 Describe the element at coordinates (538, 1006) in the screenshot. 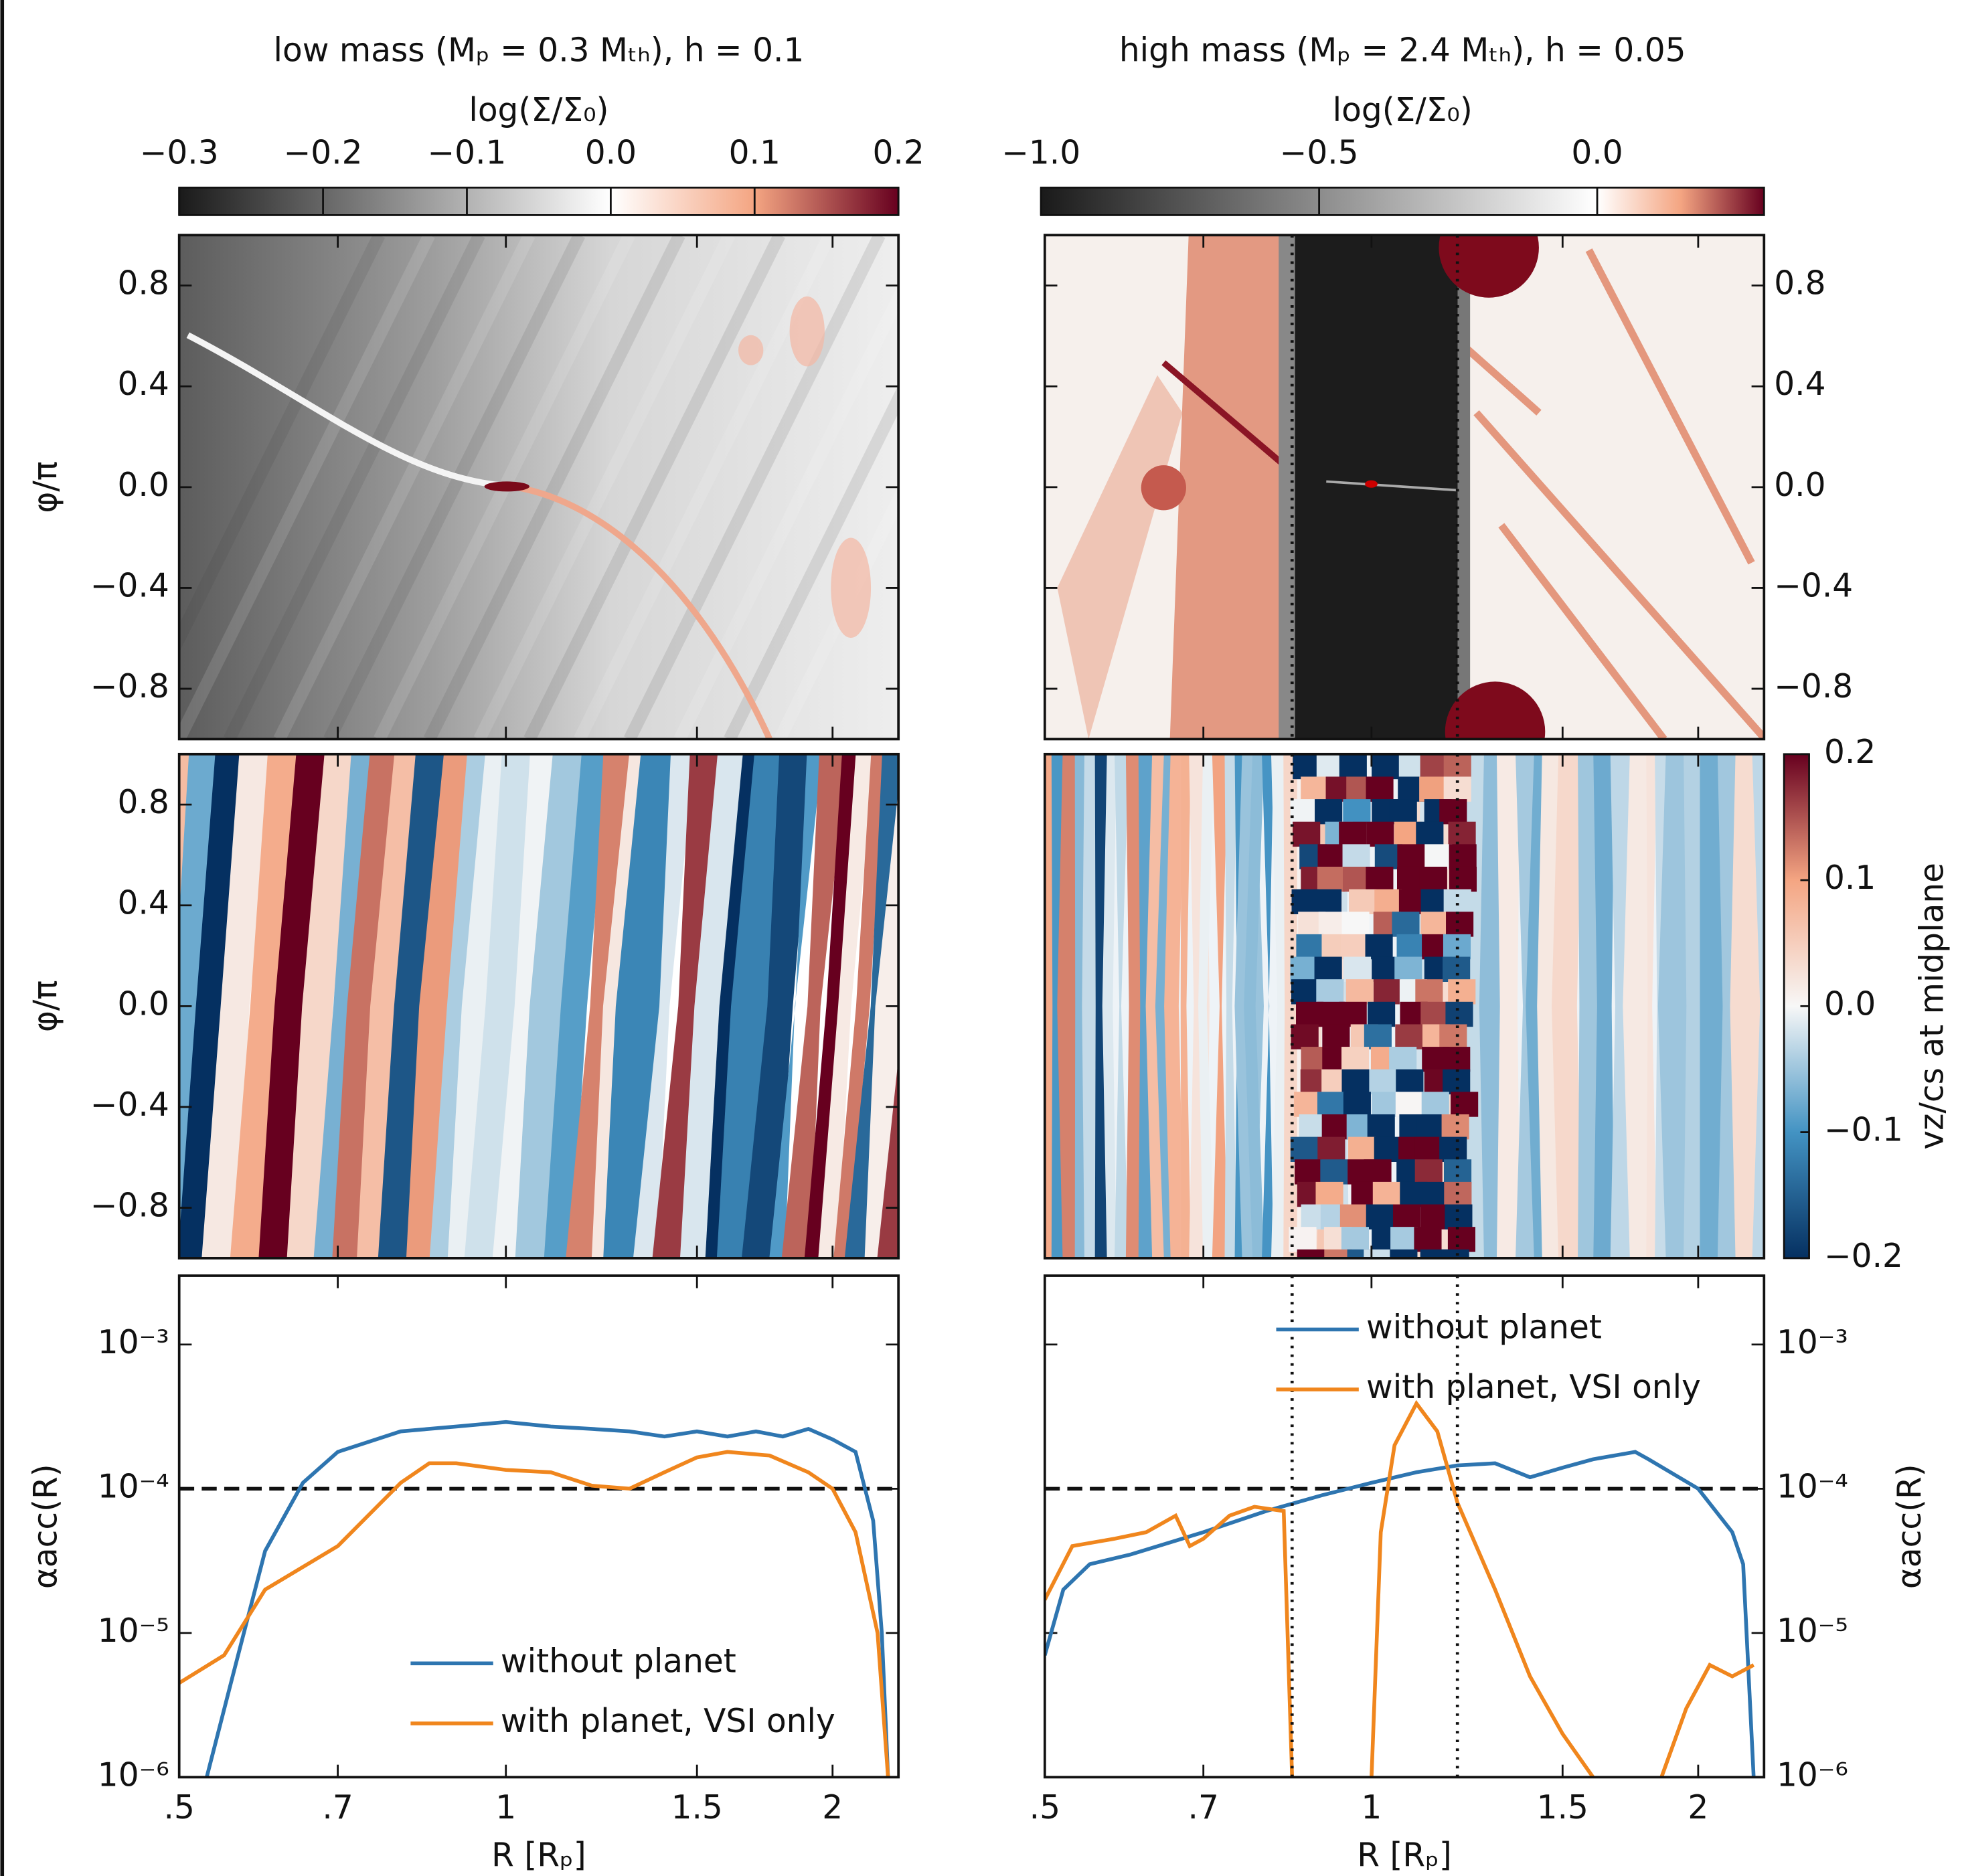

I see `panel-frame` at that location.